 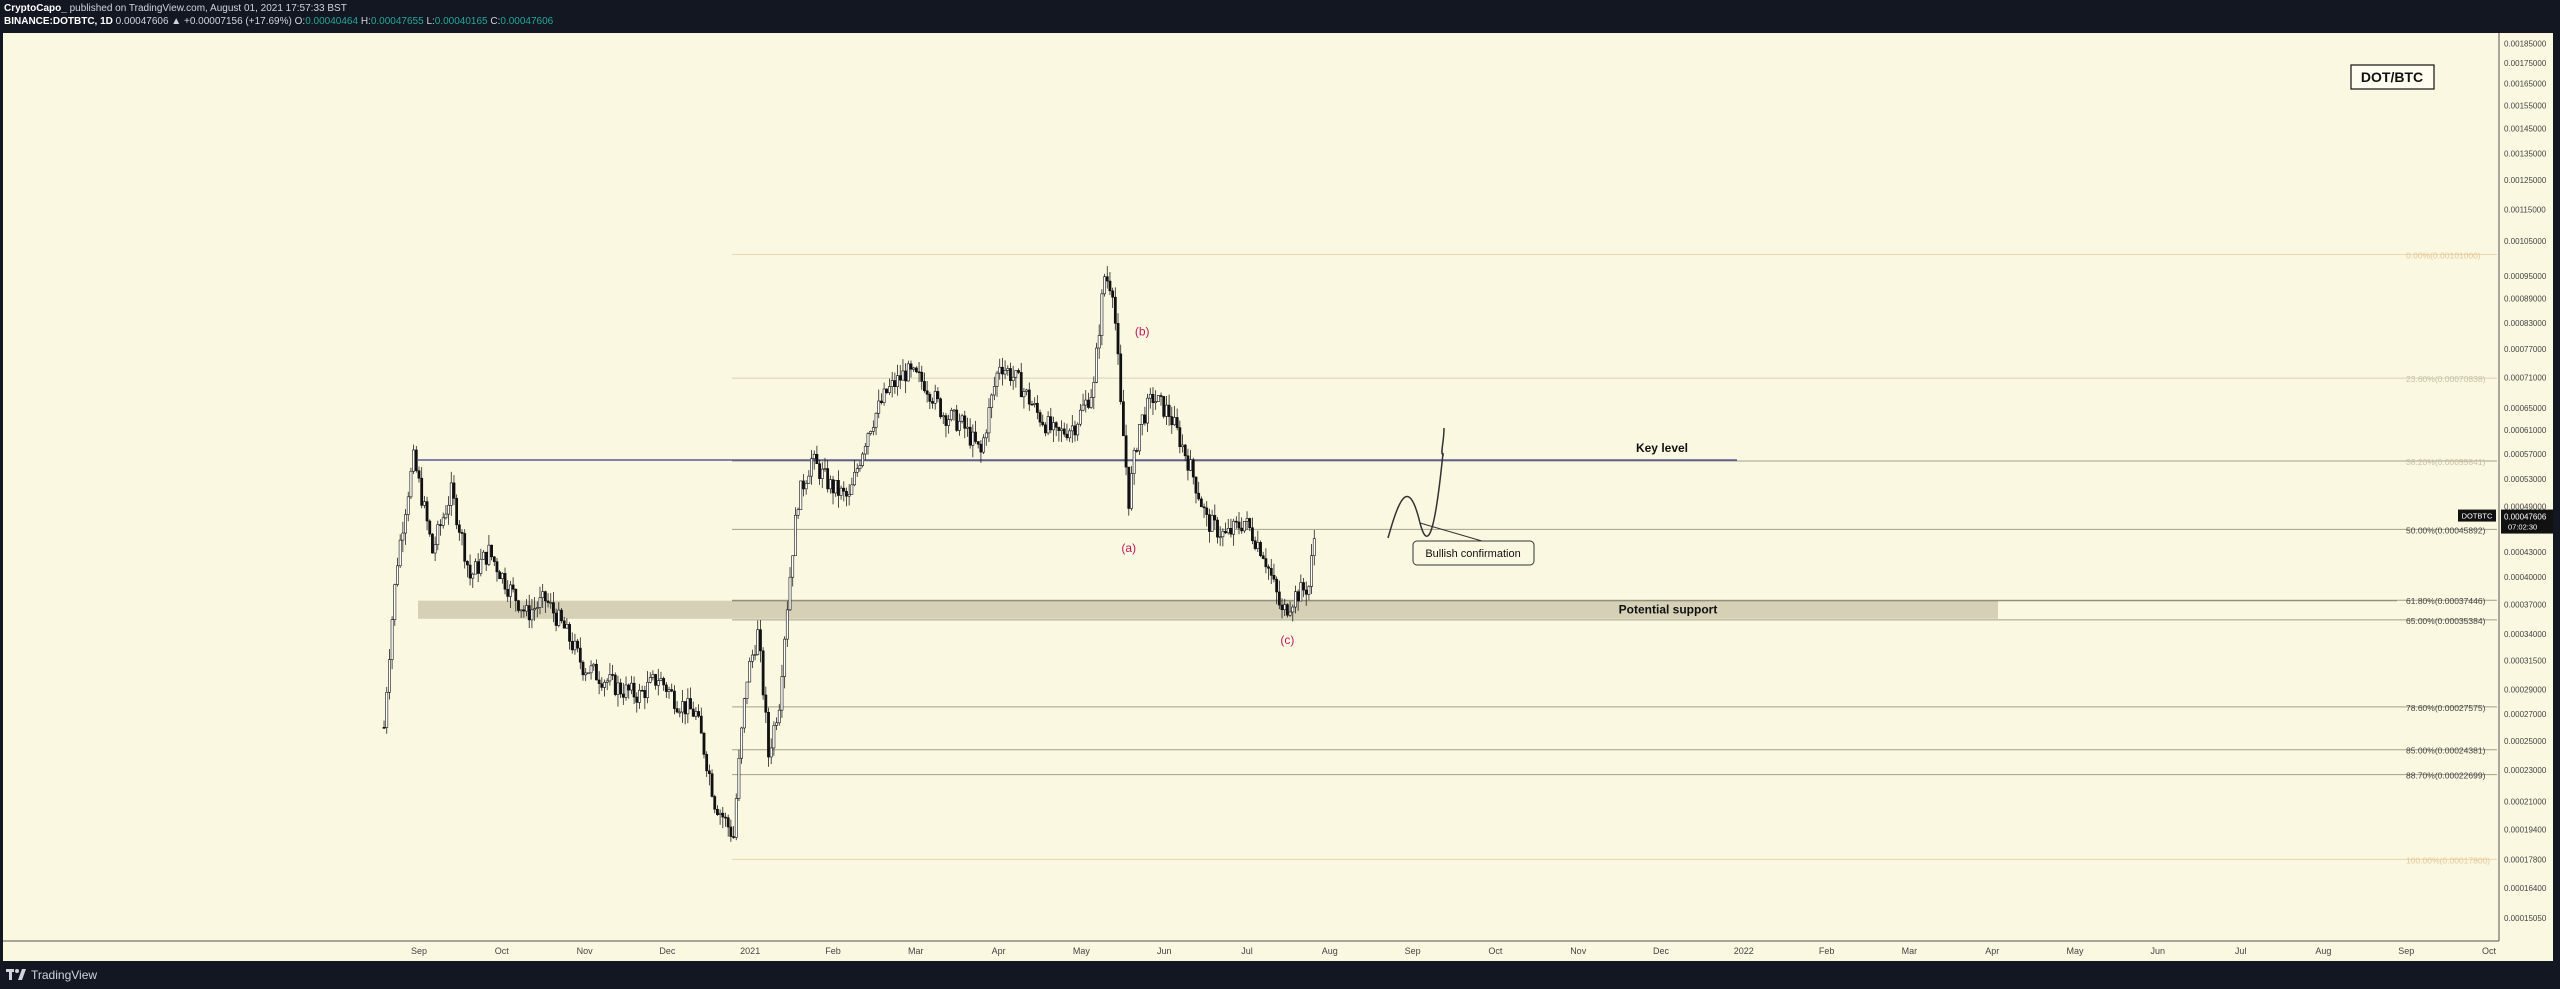 What do you see at coordinates (35, 8) in the screenshot?
I see `author-name: CryptoCapo_` at bounding box center [35, 8].